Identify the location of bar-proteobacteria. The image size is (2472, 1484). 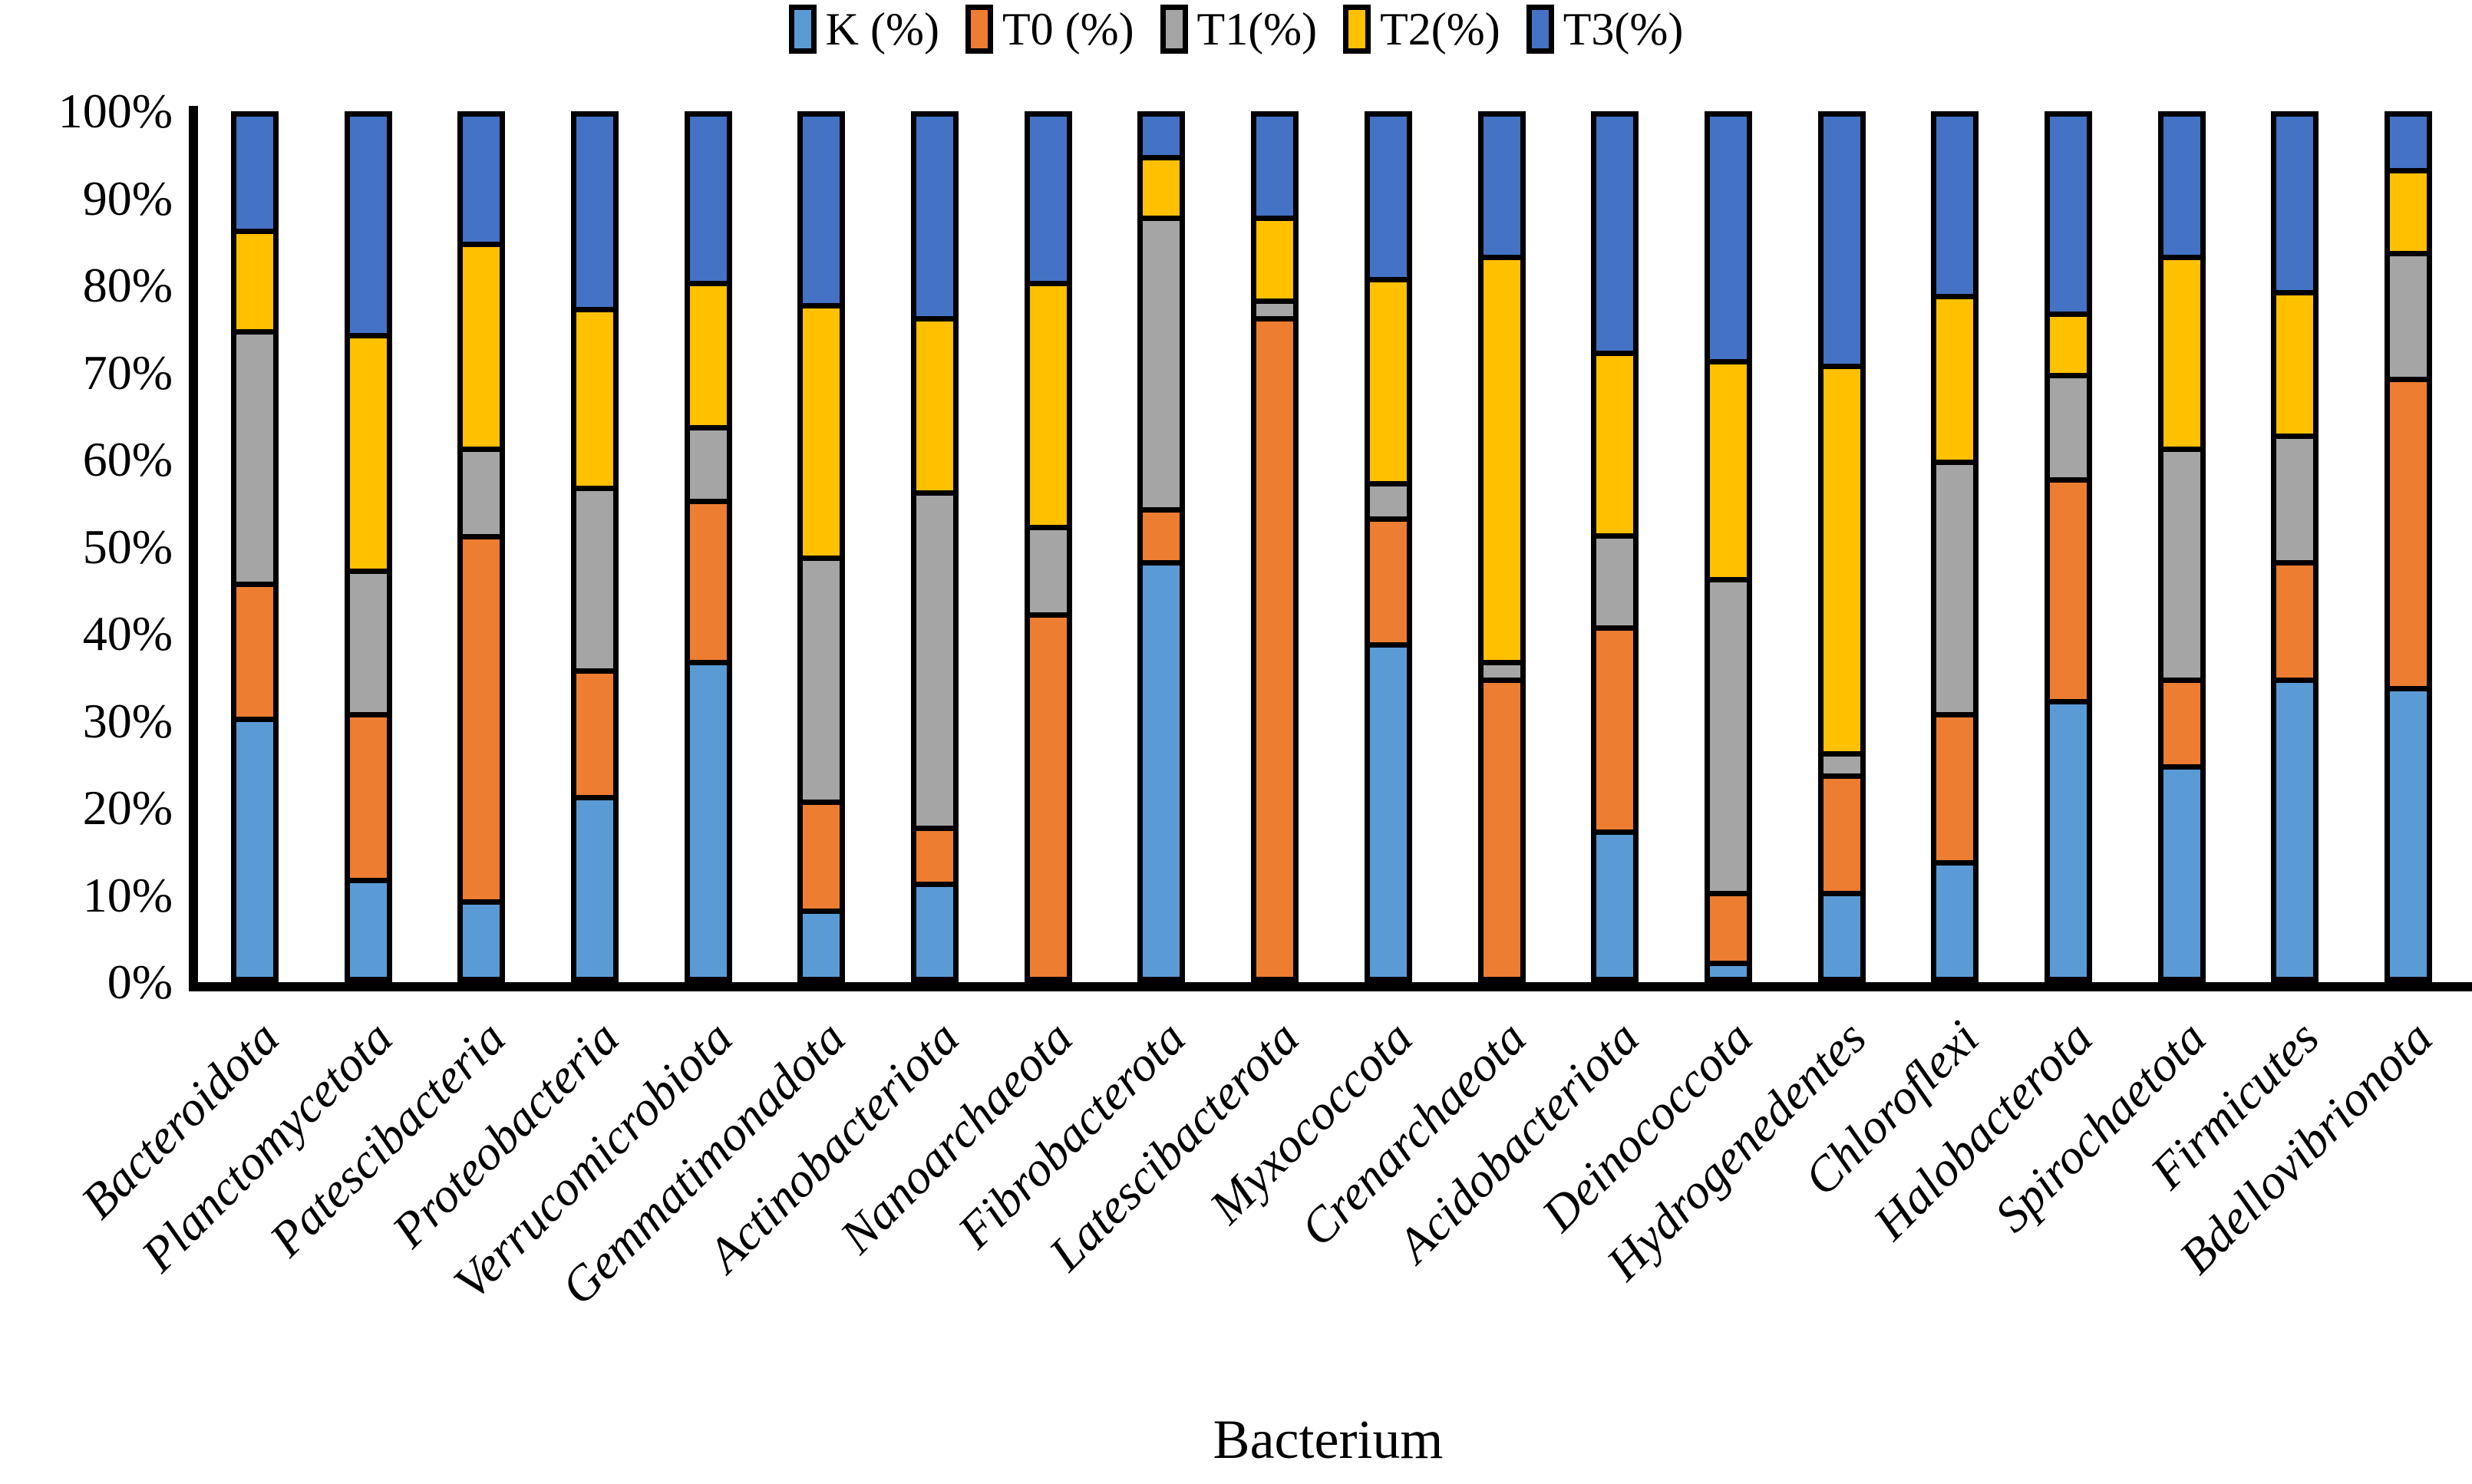
(594, 546).